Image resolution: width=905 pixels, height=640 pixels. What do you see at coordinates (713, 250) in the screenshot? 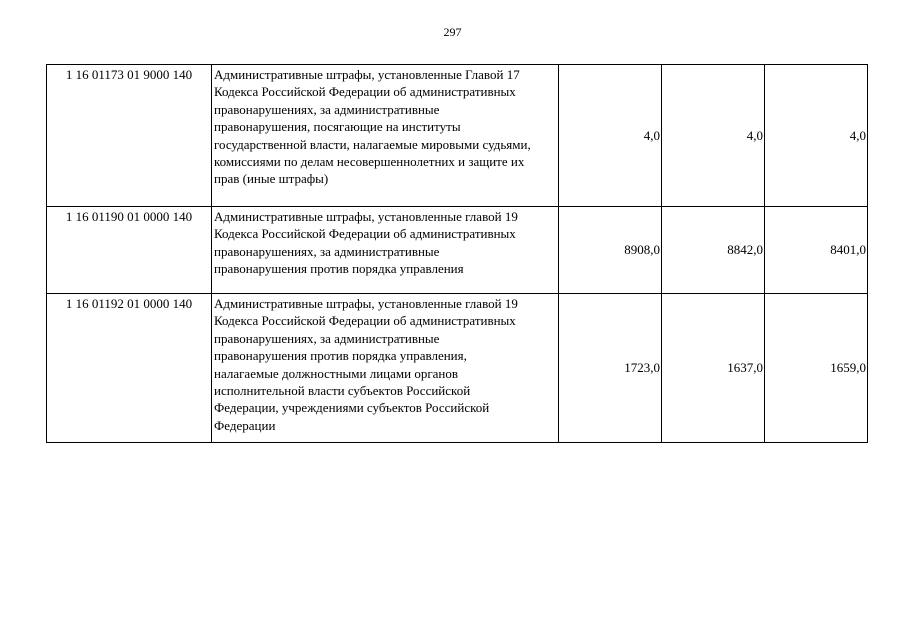
I see `value-2: 8842,0` at bounding box center [713, 250].